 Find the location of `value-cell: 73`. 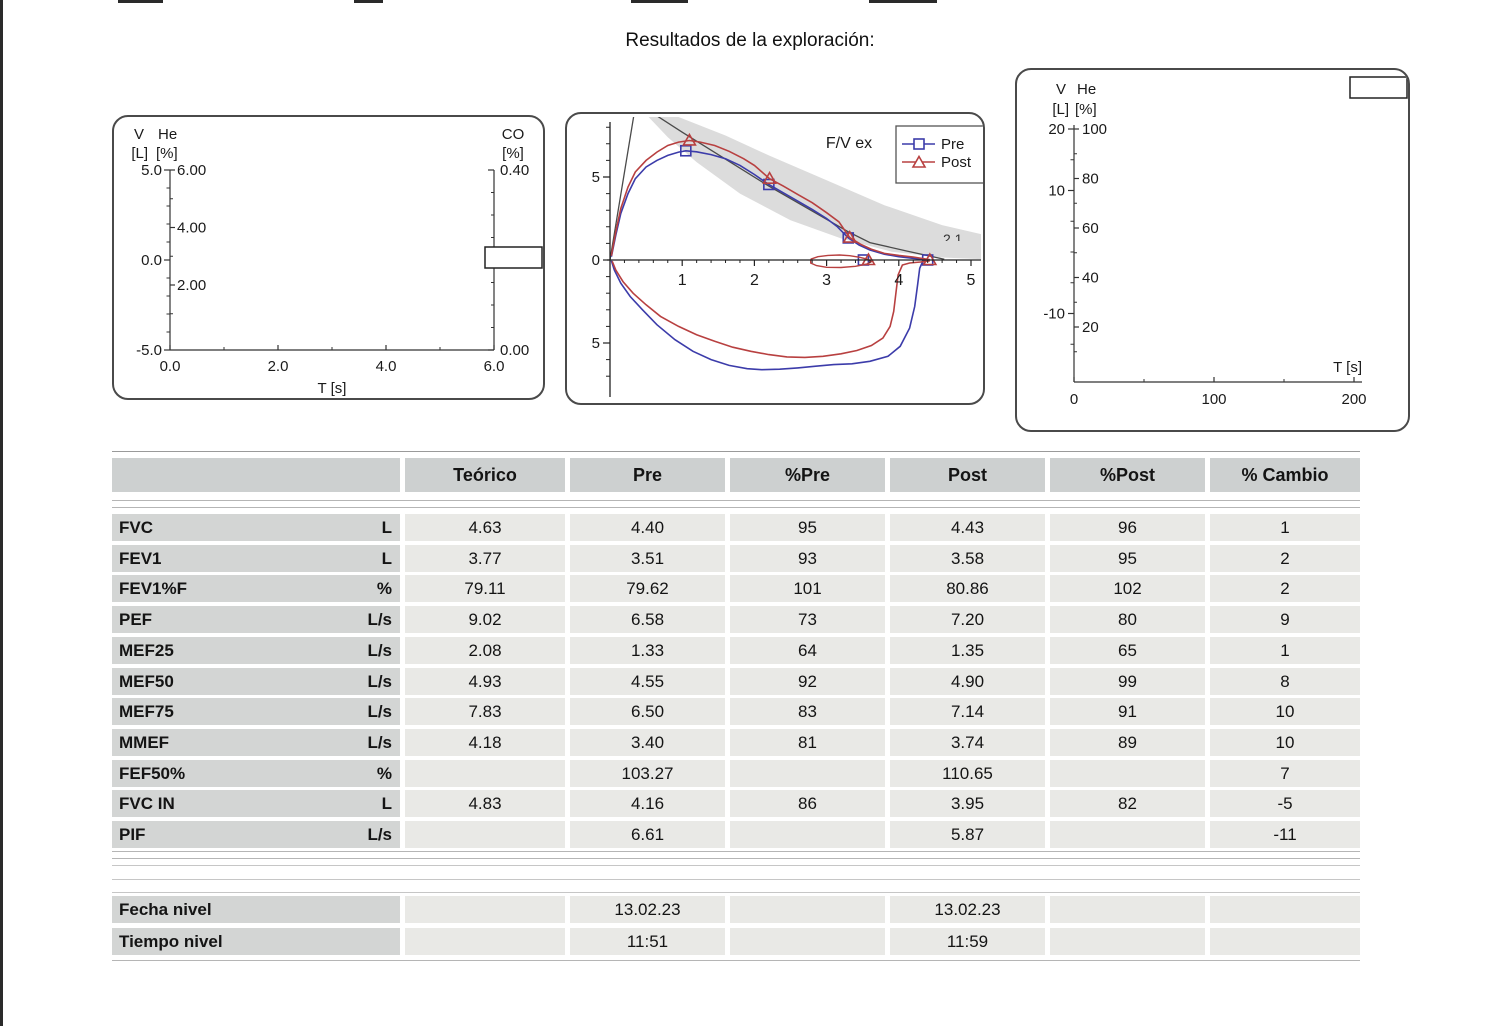

value-cell: 73 is located at coordinates (807, 619).